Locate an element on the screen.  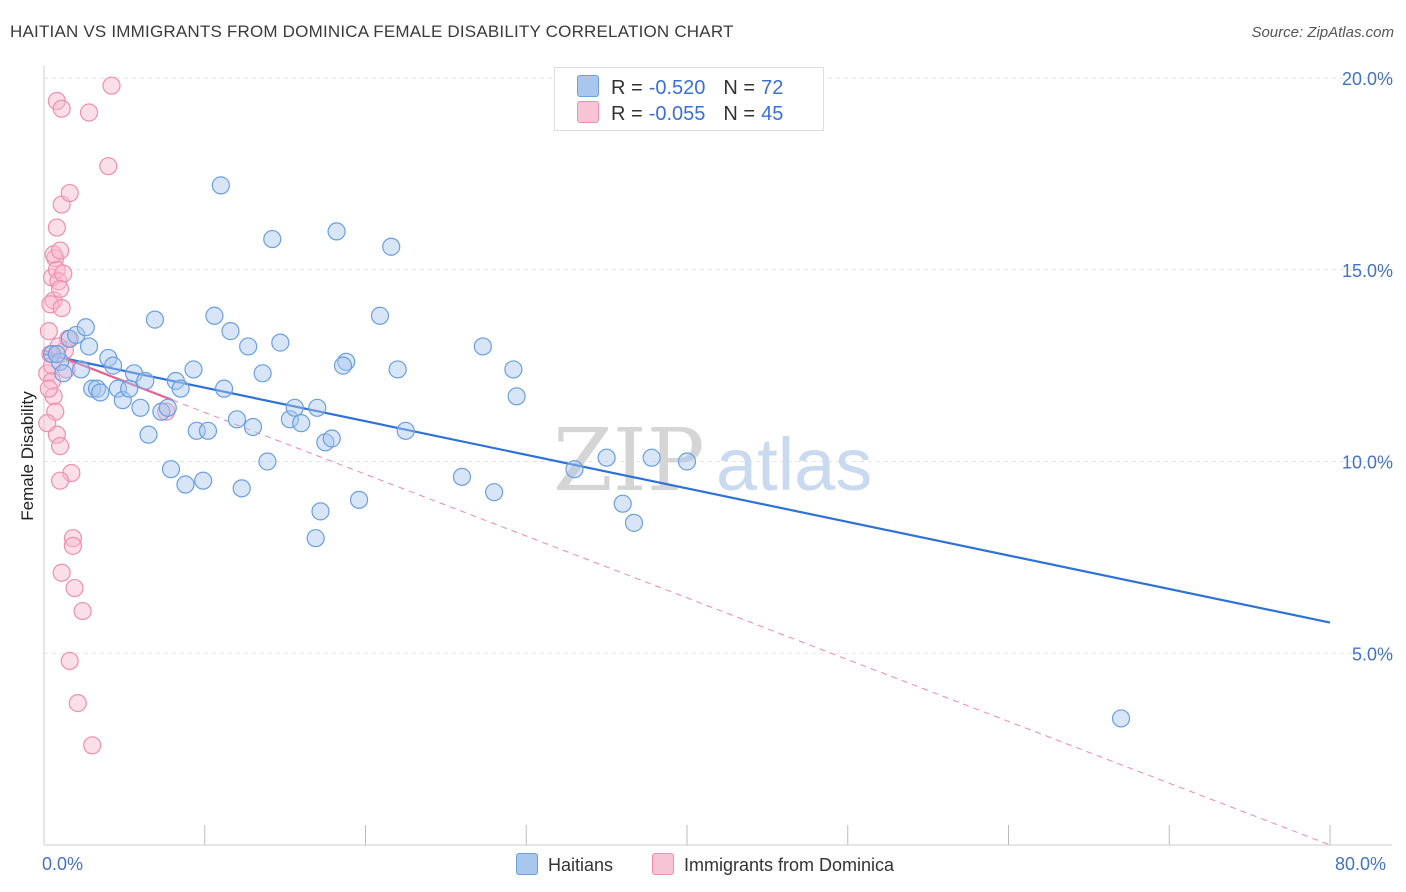
r-value: -0.520 is located at coordinates (677, 88).